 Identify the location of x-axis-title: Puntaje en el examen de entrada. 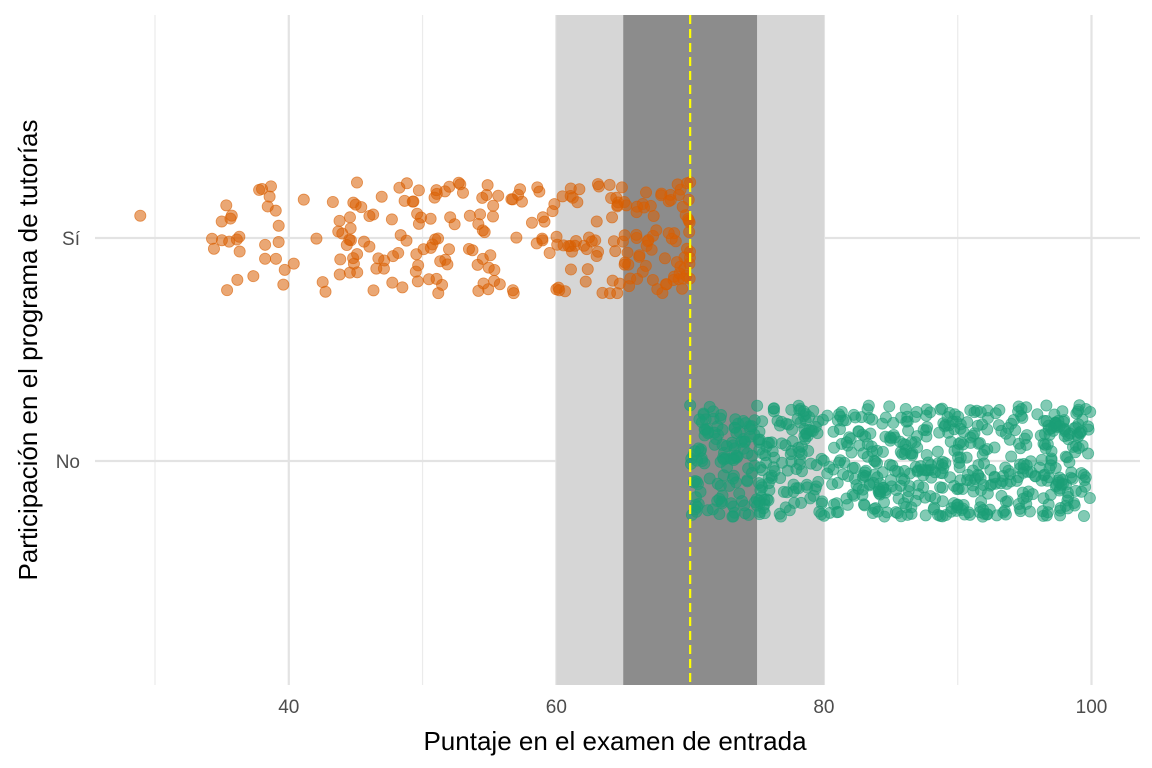
(615, 741).